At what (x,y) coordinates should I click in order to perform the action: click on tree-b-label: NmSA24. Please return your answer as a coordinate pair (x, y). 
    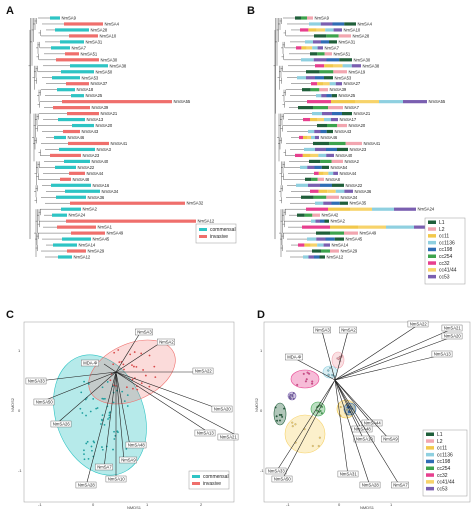
    Looking at the image, I should click on (426, 209).